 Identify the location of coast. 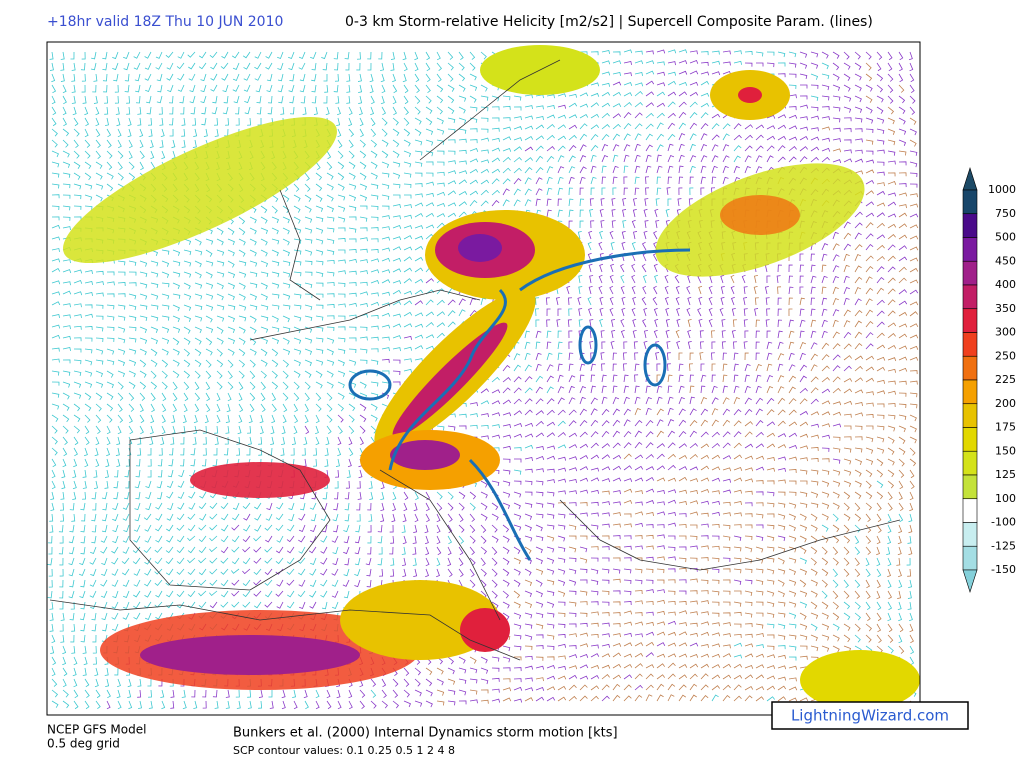
(730, 535).